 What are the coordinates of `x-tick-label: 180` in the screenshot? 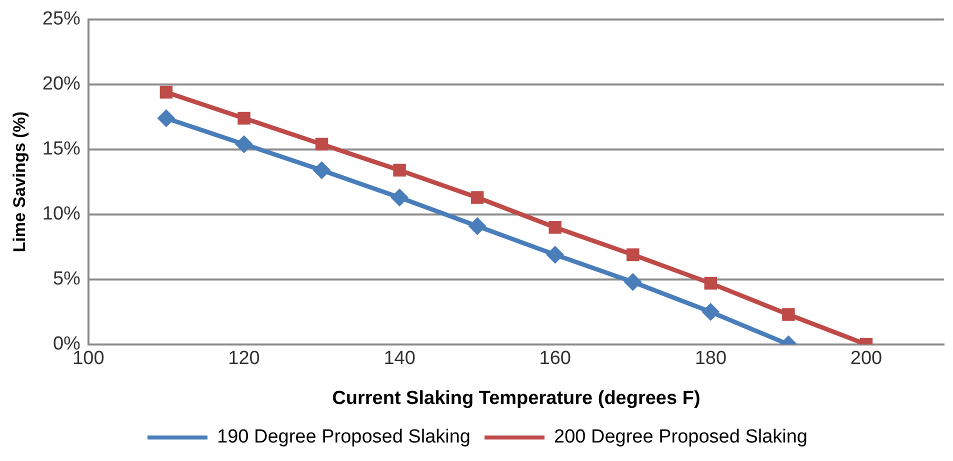 It's located at (710, 359).